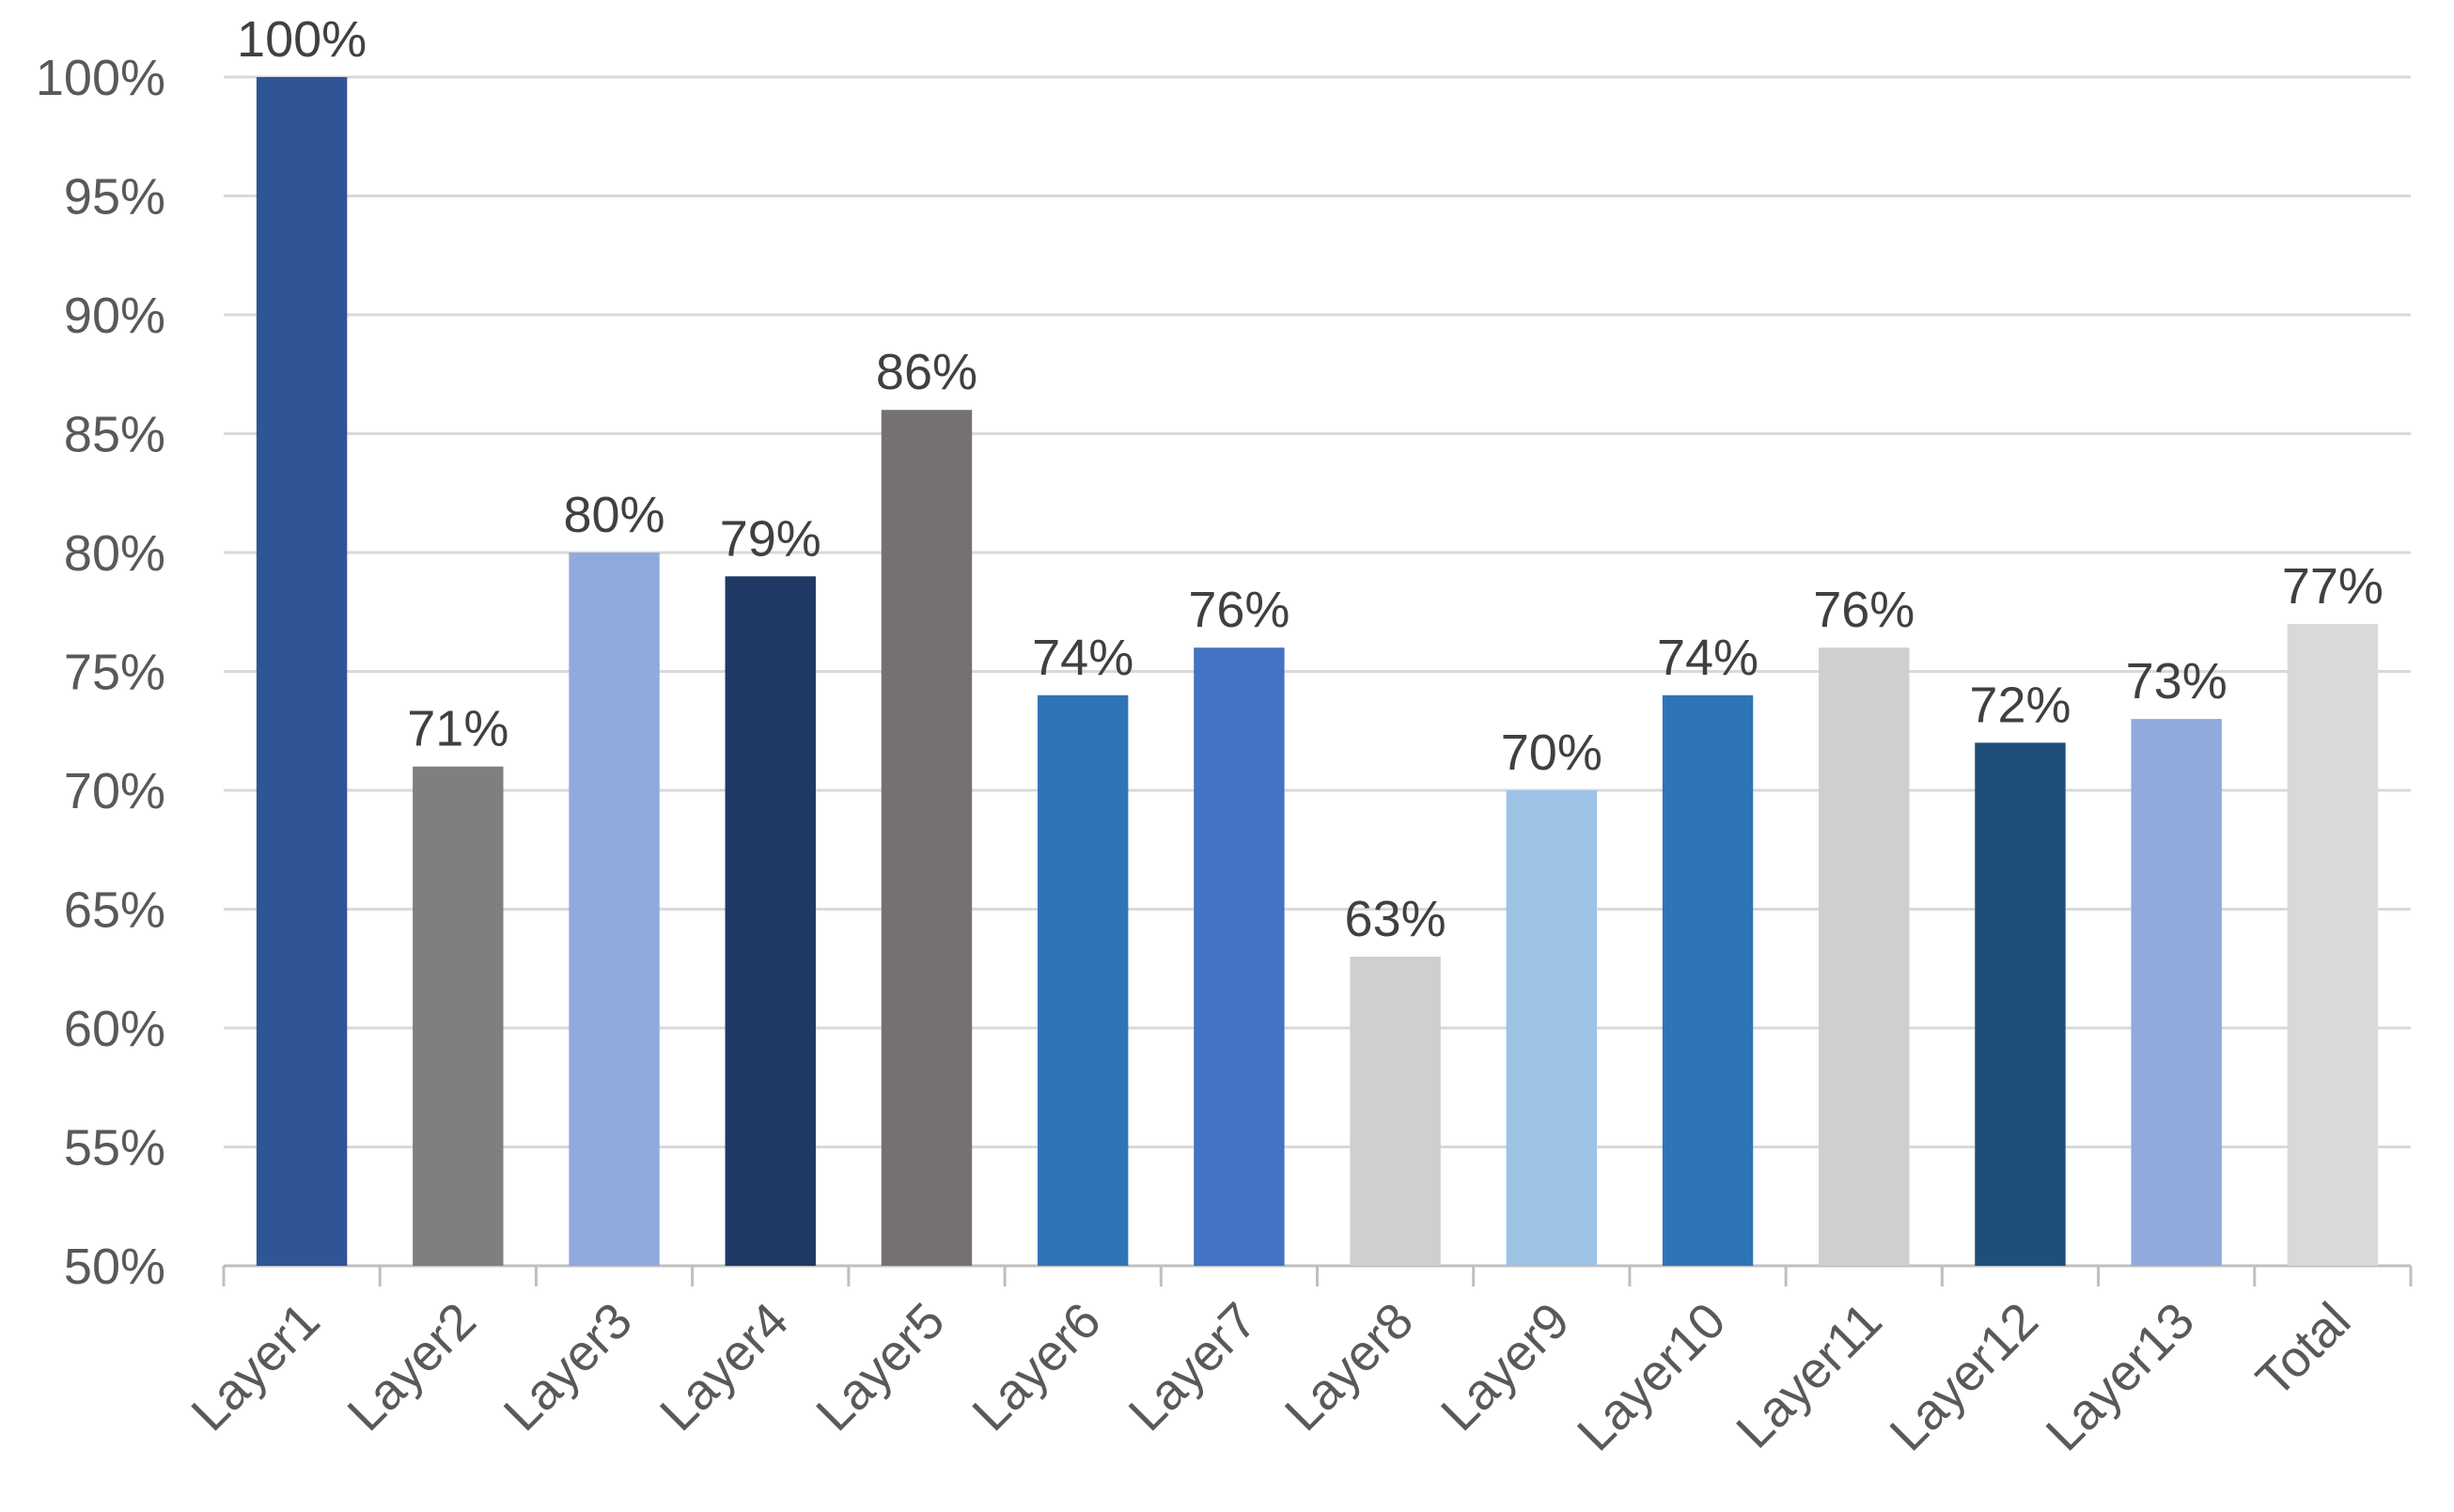  I want to click on x-tick-label: Layer10, so click(1651, 1376).